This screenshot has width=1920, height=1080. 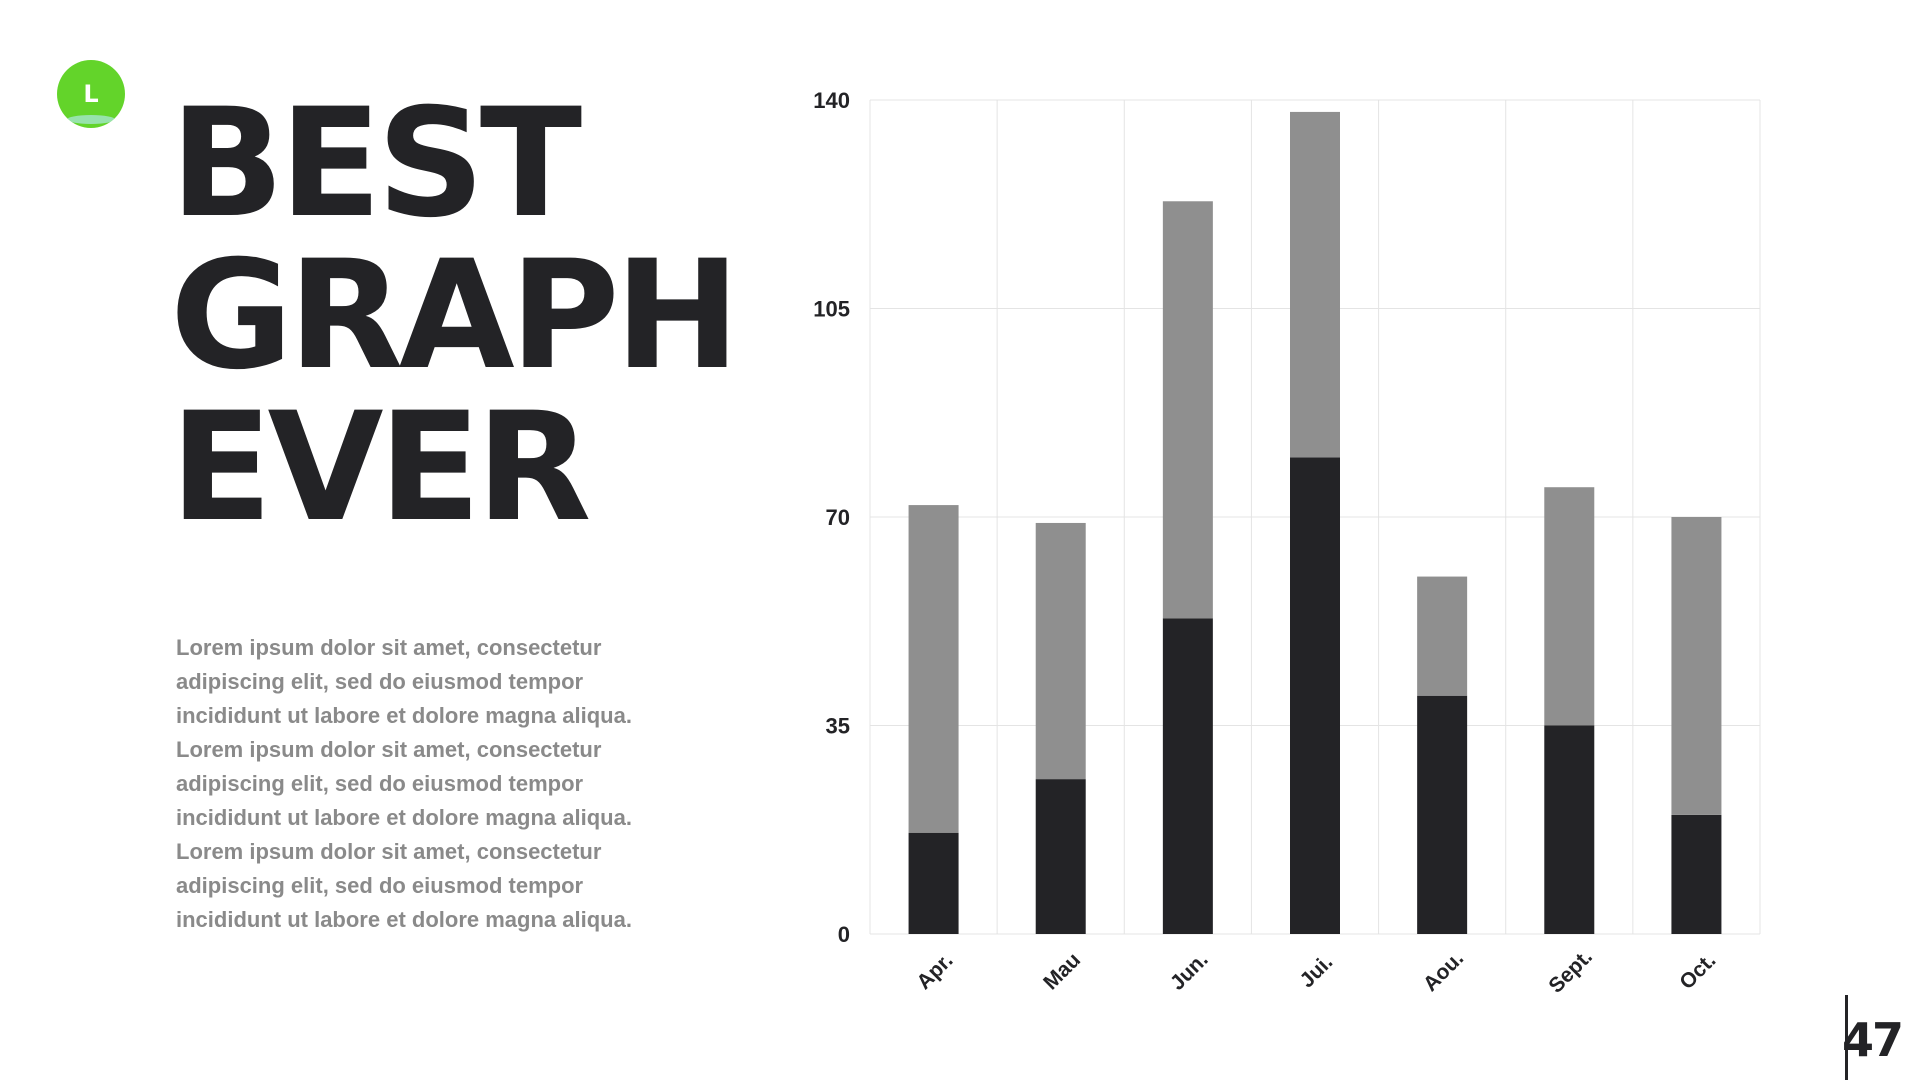 I want to click on logo-letter: L, so click(x=91, y=94).